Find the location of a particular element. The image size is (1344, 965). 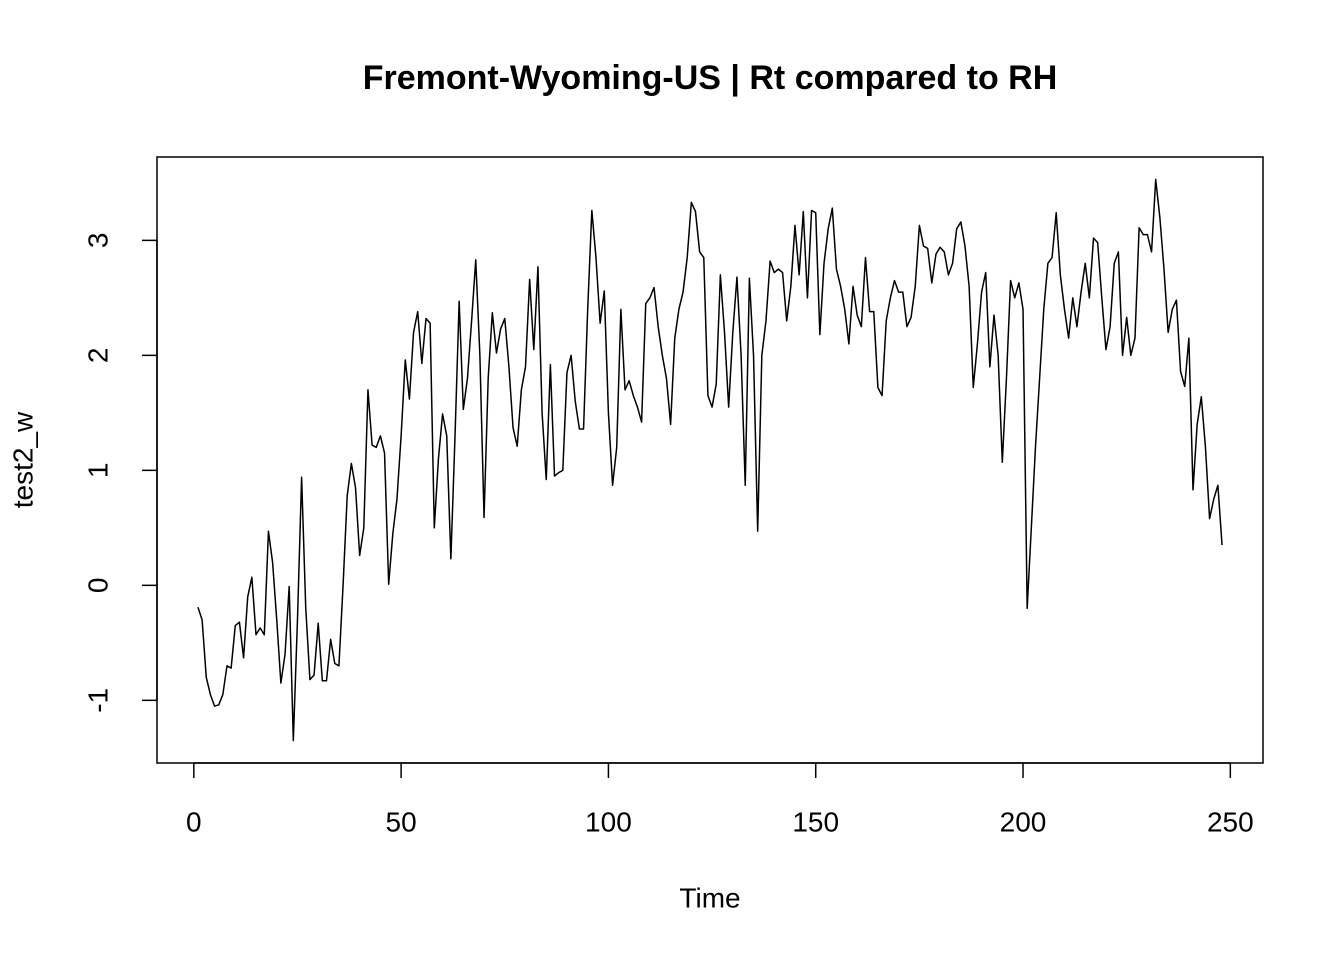

x-tick-label: 100 is located at coordinates (608, 821).